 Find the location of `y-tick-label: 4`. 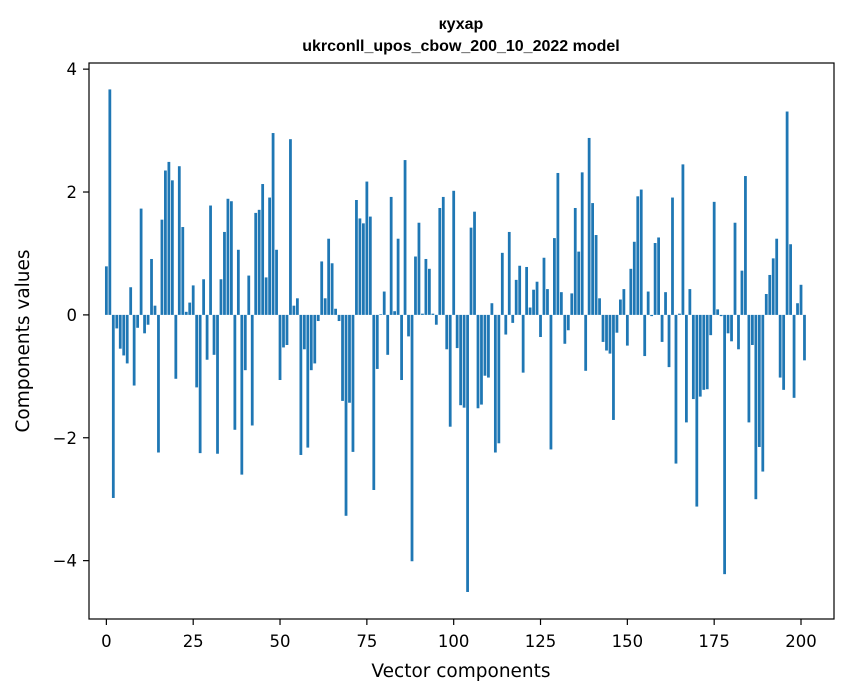

y-tick-label: 4 is located at coordinates (72, 69).